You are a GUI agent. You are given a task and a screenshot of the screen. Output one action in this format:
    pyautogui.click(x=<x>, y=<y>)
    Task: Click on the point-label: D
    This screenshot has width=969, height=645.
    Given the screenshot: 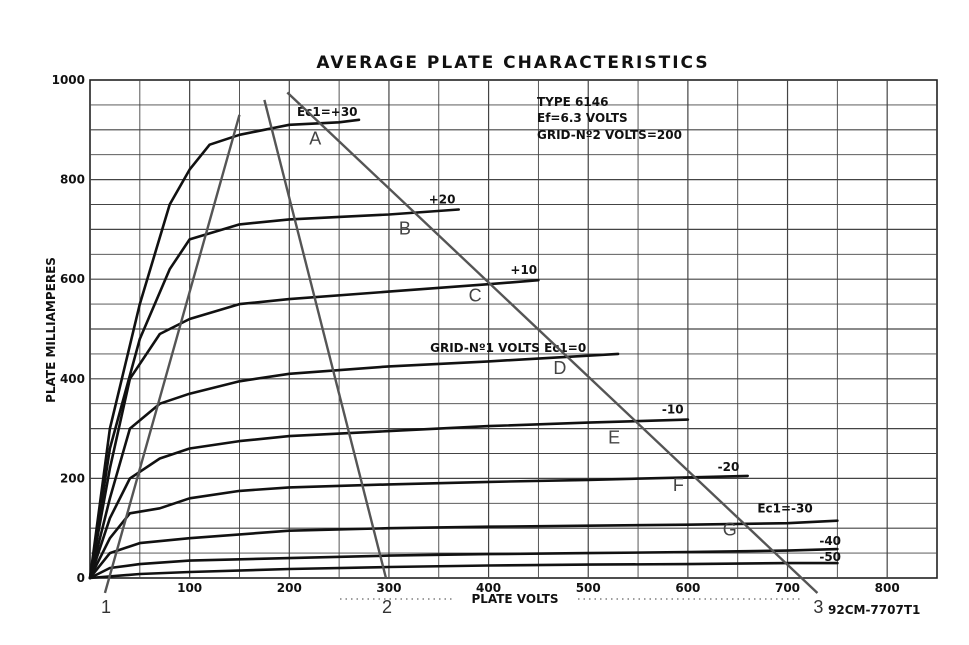 What is the action you would take?
    pyautogui.click(x=559, y=368)
    